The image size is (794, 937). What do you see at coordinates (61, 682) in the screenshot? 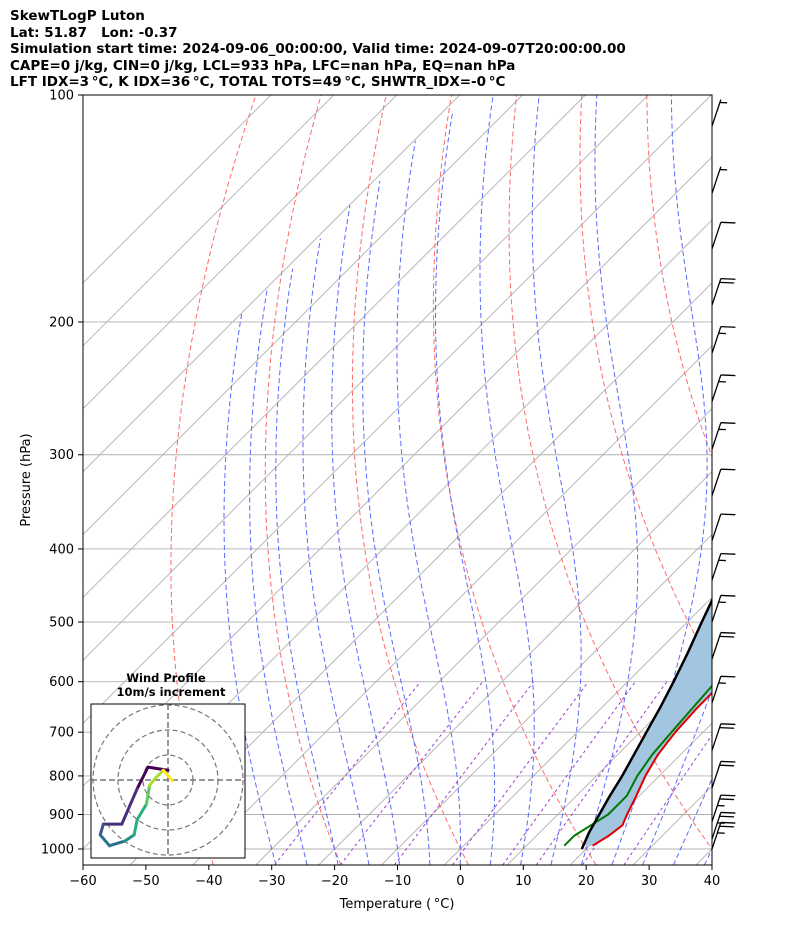
I see `y-tick-label: 600` at bounding box center [61, 682].